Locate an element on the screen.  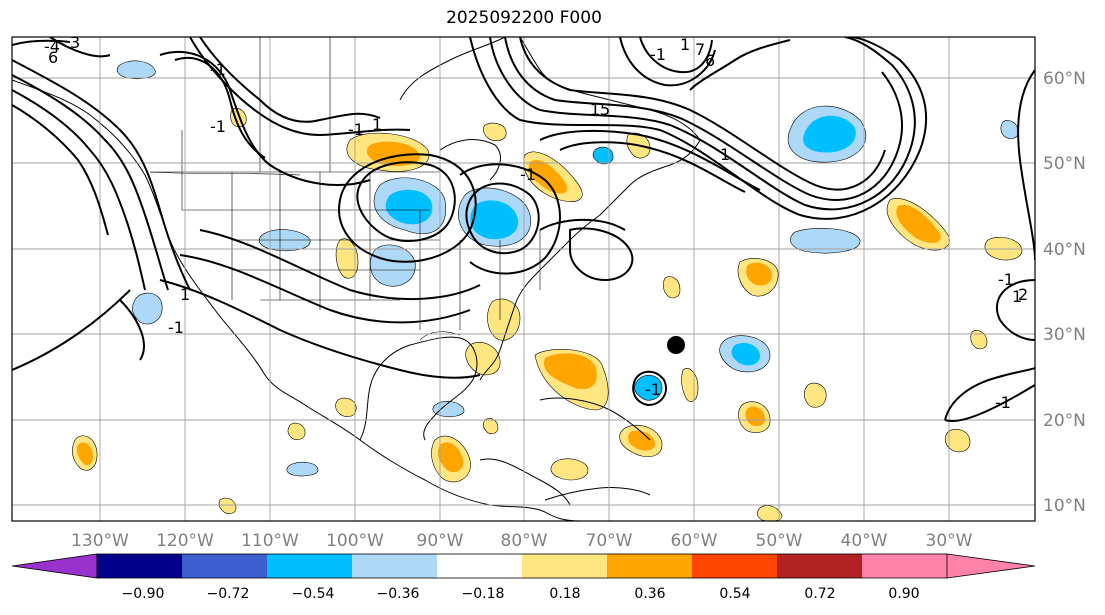
contour-label: -4 is located at coordinates (52, 46).